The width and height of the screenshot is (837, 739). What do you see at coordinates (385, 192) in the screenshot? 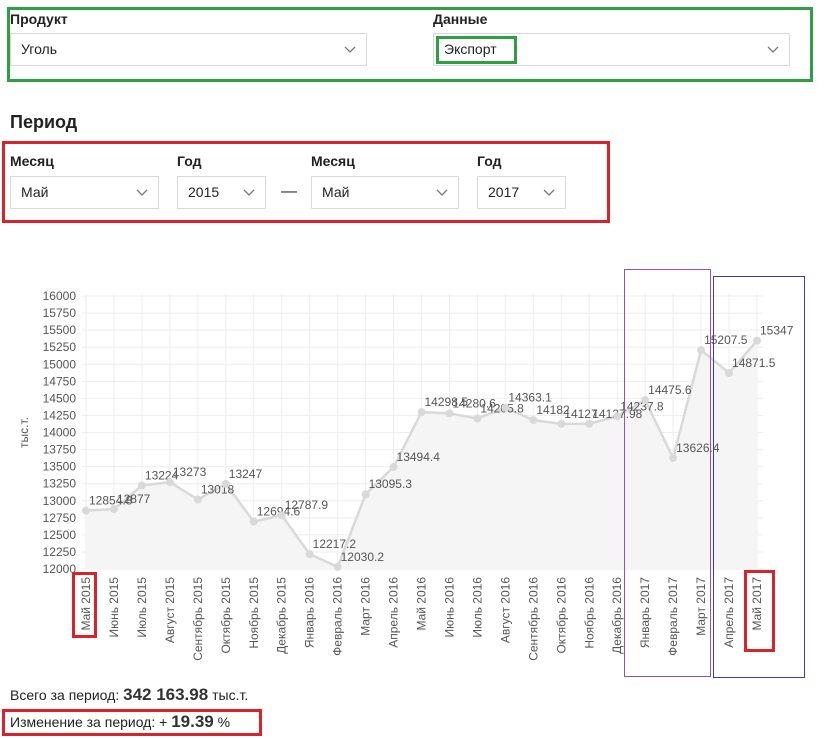
I see `end-month-select: Май` at bounding box center [385, 192].